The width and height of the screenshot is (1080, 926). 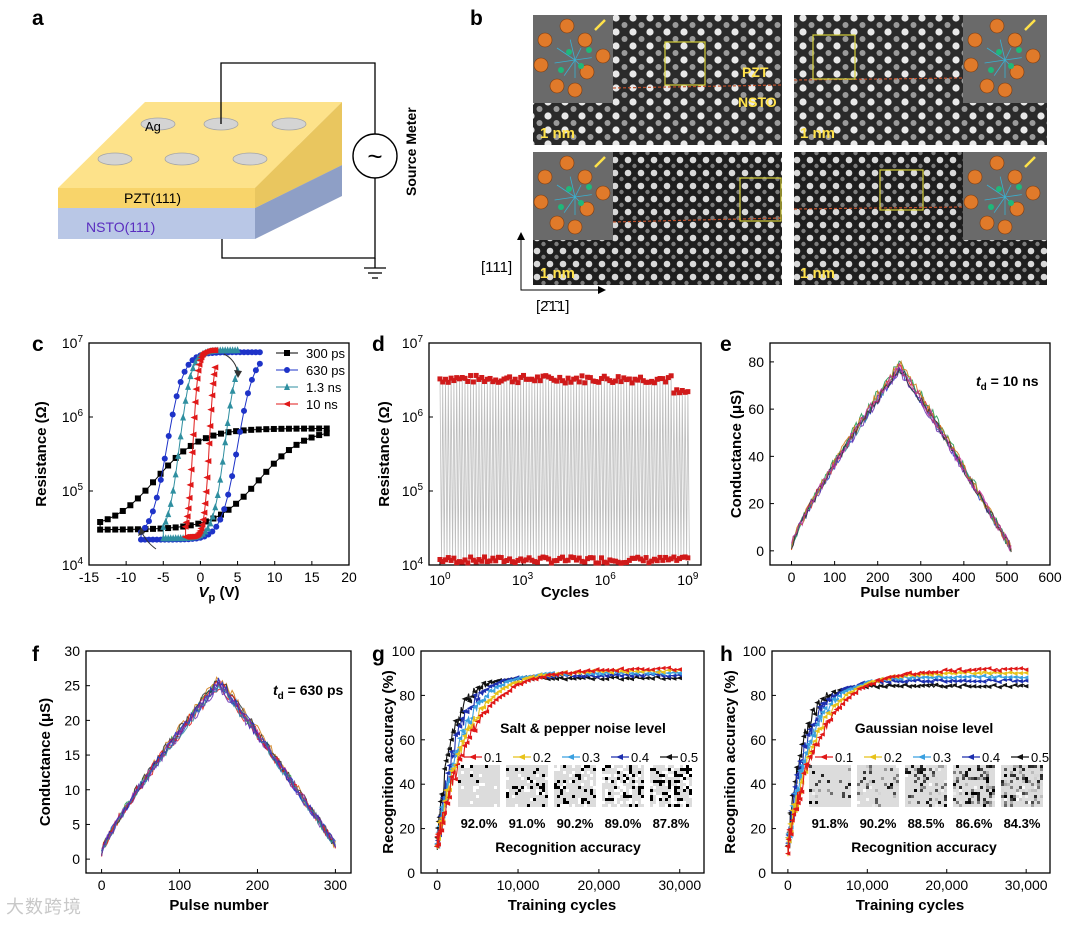 What do you see at coordinates (602, 290) in the screenshot?
I see `axis-arrow-right-icon` at bounding box center [602, 290].